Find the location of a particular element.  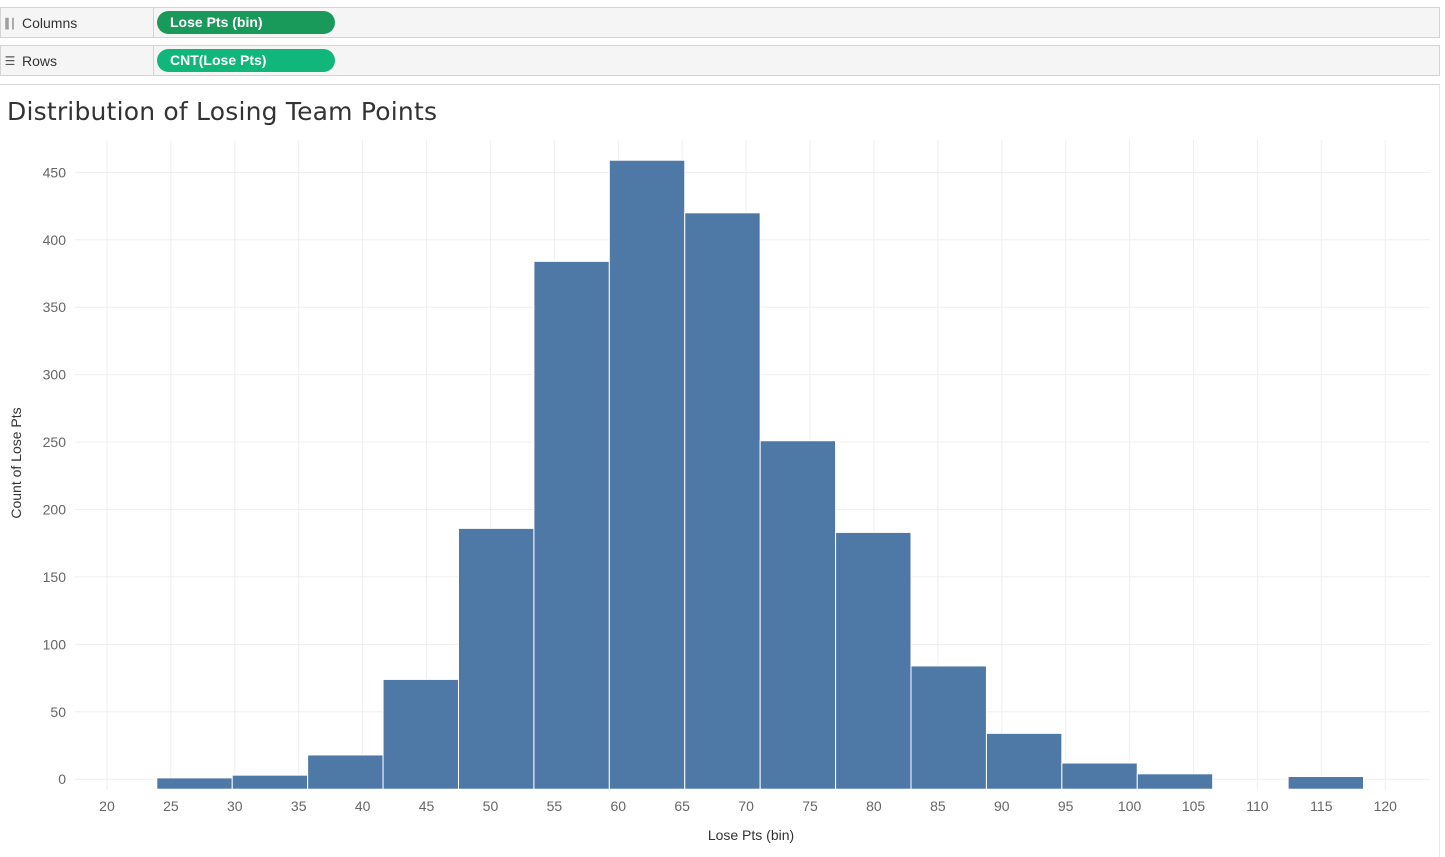

y-axis-ticks: 0 50 100 150 200 250 300 350 400 450 is located at coordinates (55, 475).